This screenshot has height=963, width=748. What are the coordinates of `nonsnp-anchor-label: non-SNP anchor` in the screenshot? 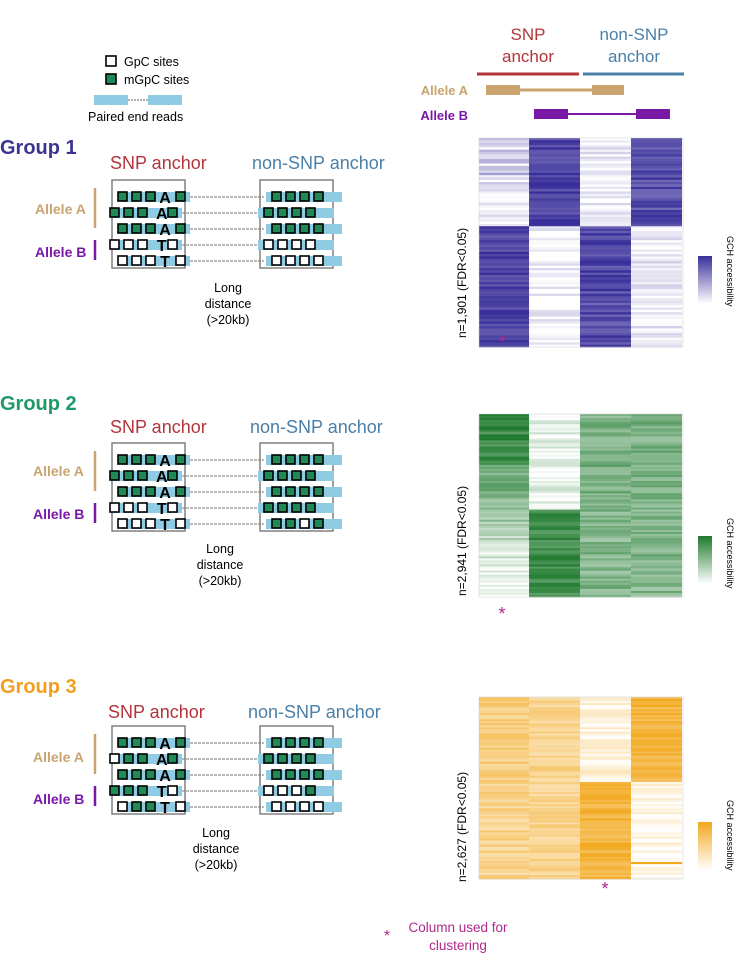 It's located at (316, 427).